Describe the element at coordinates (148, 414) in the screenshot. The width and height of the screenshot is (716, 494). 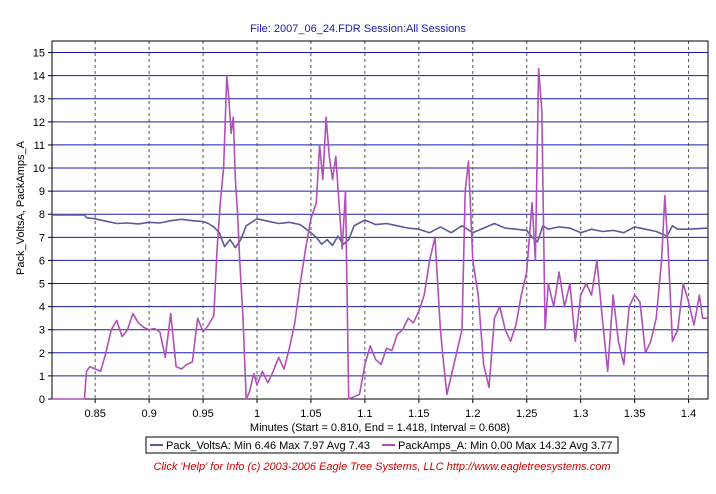
I see `x-tick-label: 0.9` at that location.